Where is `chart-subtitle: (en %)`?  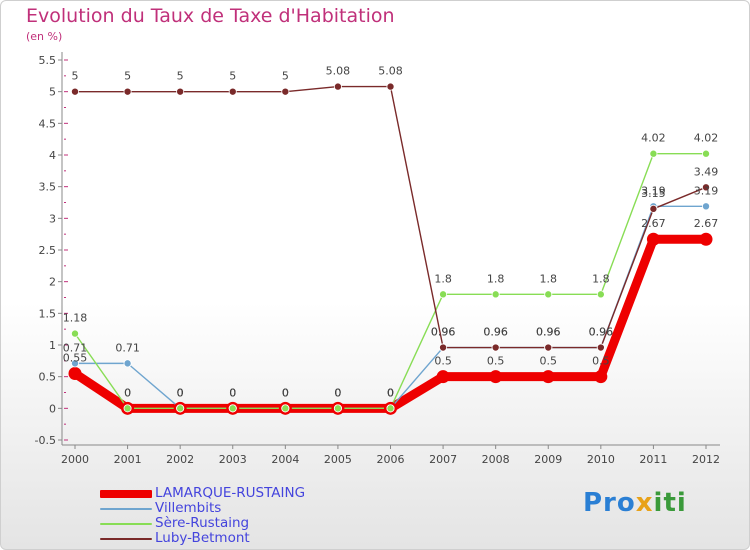 chart-subtitle: (en %) is located at coordinates (44, 36).